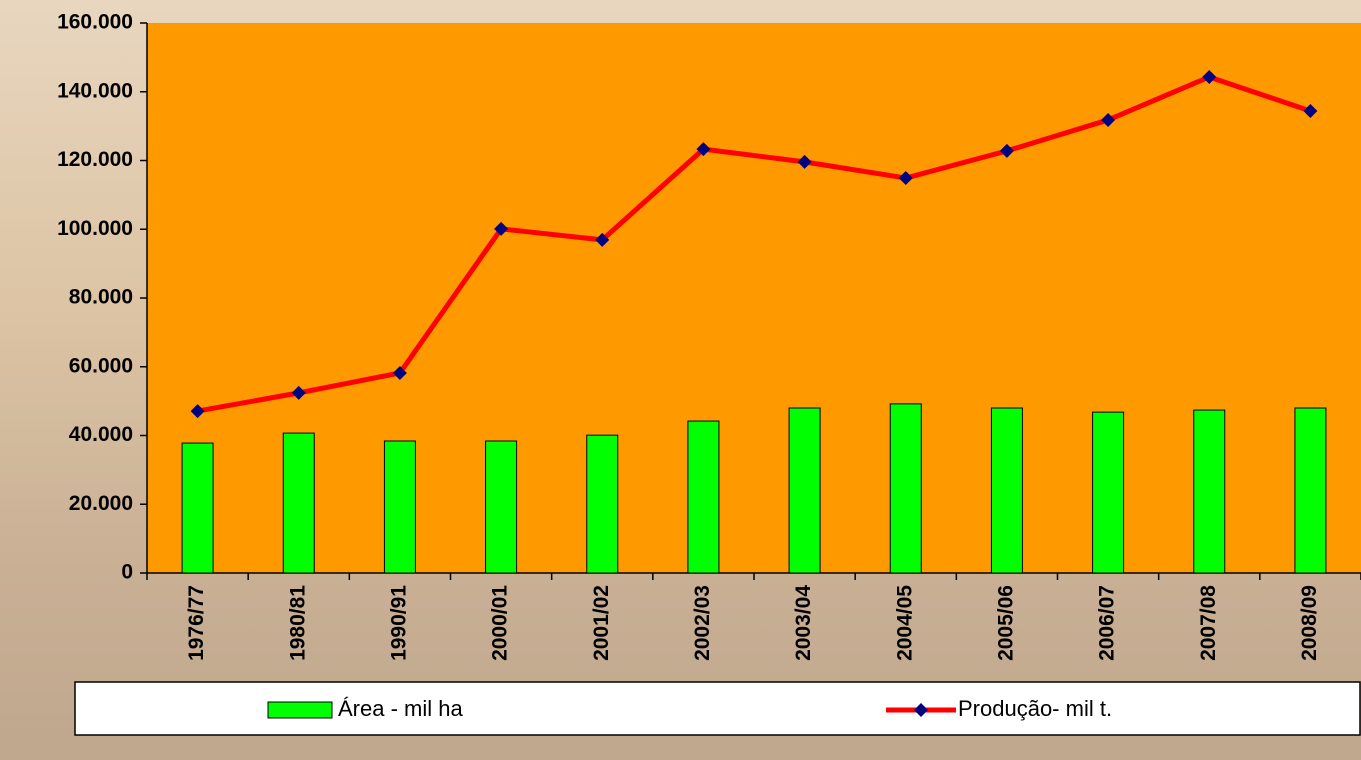 This screenshot has width=1361, height=760. What do you see at coordinates (95, 159) in the screenshot?
I see `y-tick-label: 120.000` at bounding box center [95, 159].